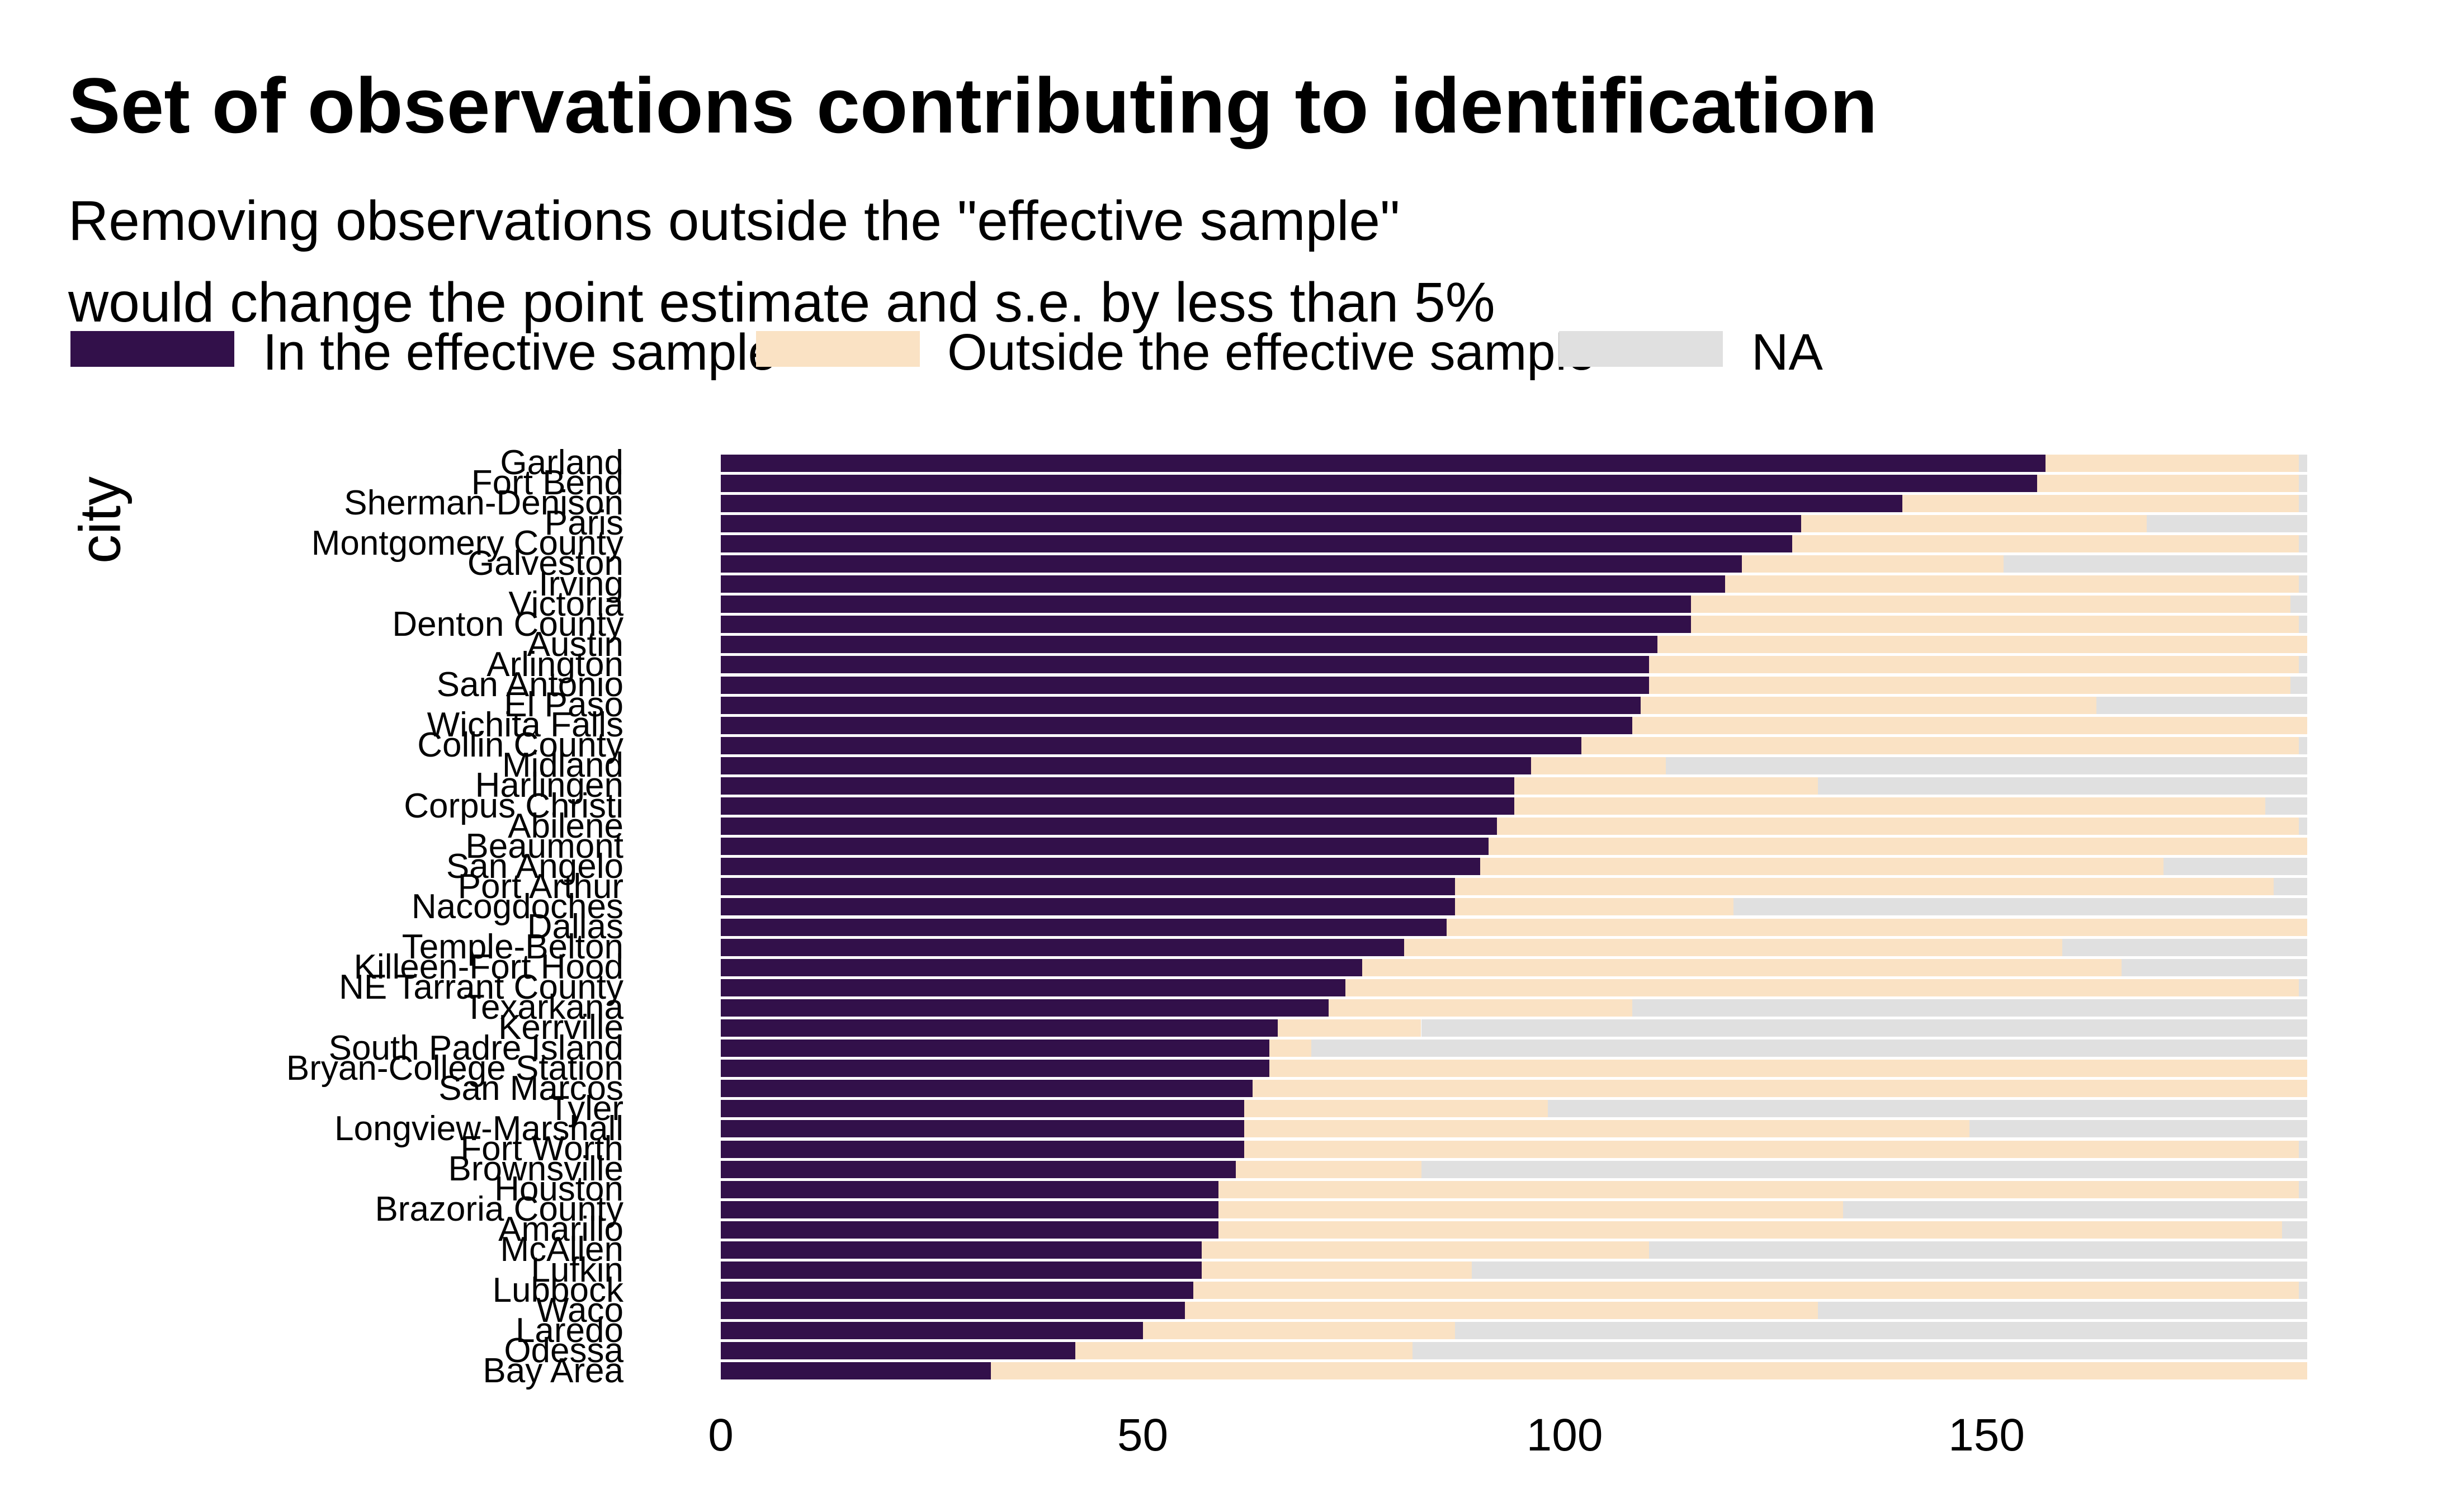  I want to click on y-tick-label: Texarkana, so click(543, 1007).